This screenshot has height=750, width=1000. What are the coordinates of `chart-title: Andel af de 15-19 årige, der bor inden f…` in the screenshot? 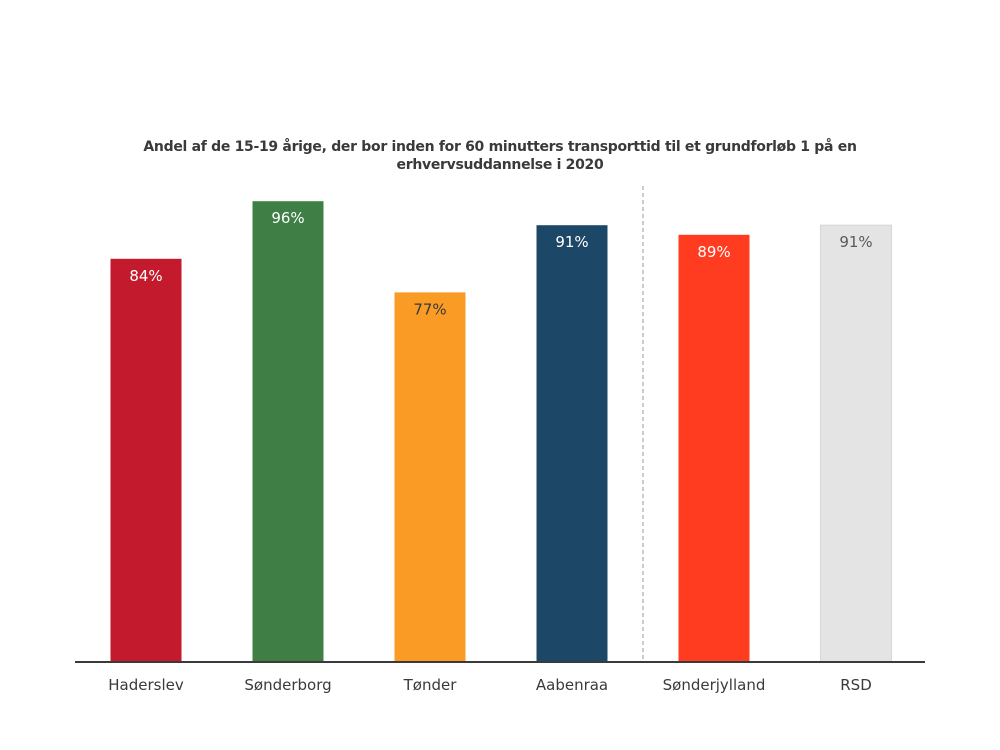 It's located at (500, 156).